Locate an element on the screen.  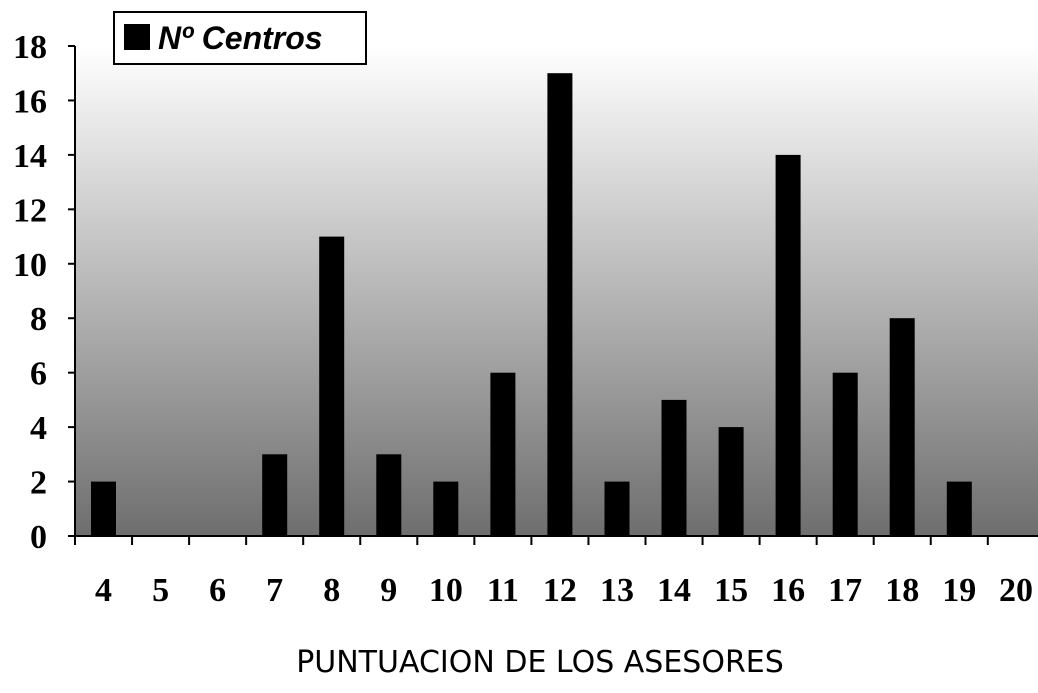
x-tick-label: 18 is located at coordinates (902, 590).